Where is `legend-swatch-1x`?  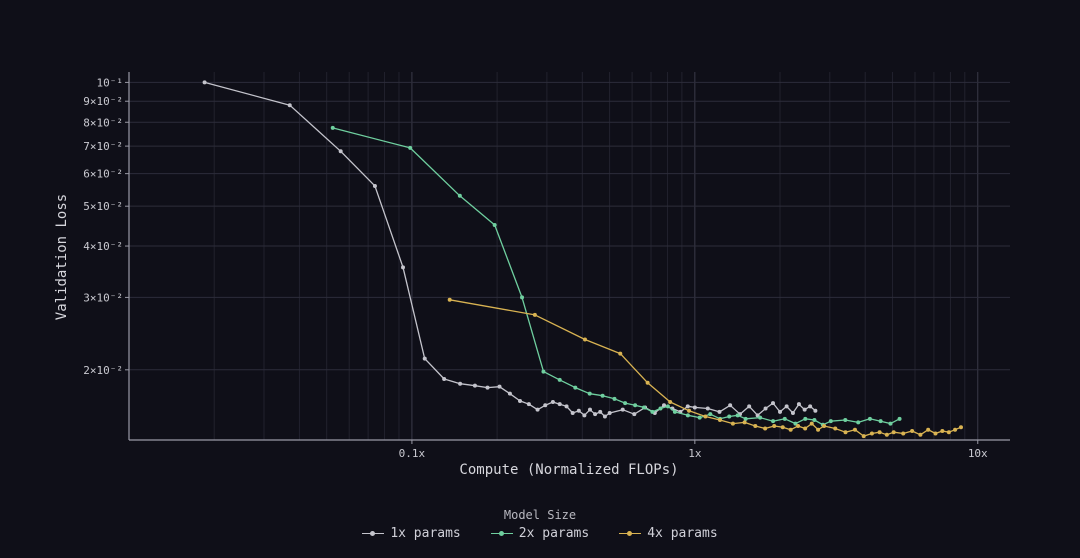 legend-swatch-1x is located at coordinates (373, 534).